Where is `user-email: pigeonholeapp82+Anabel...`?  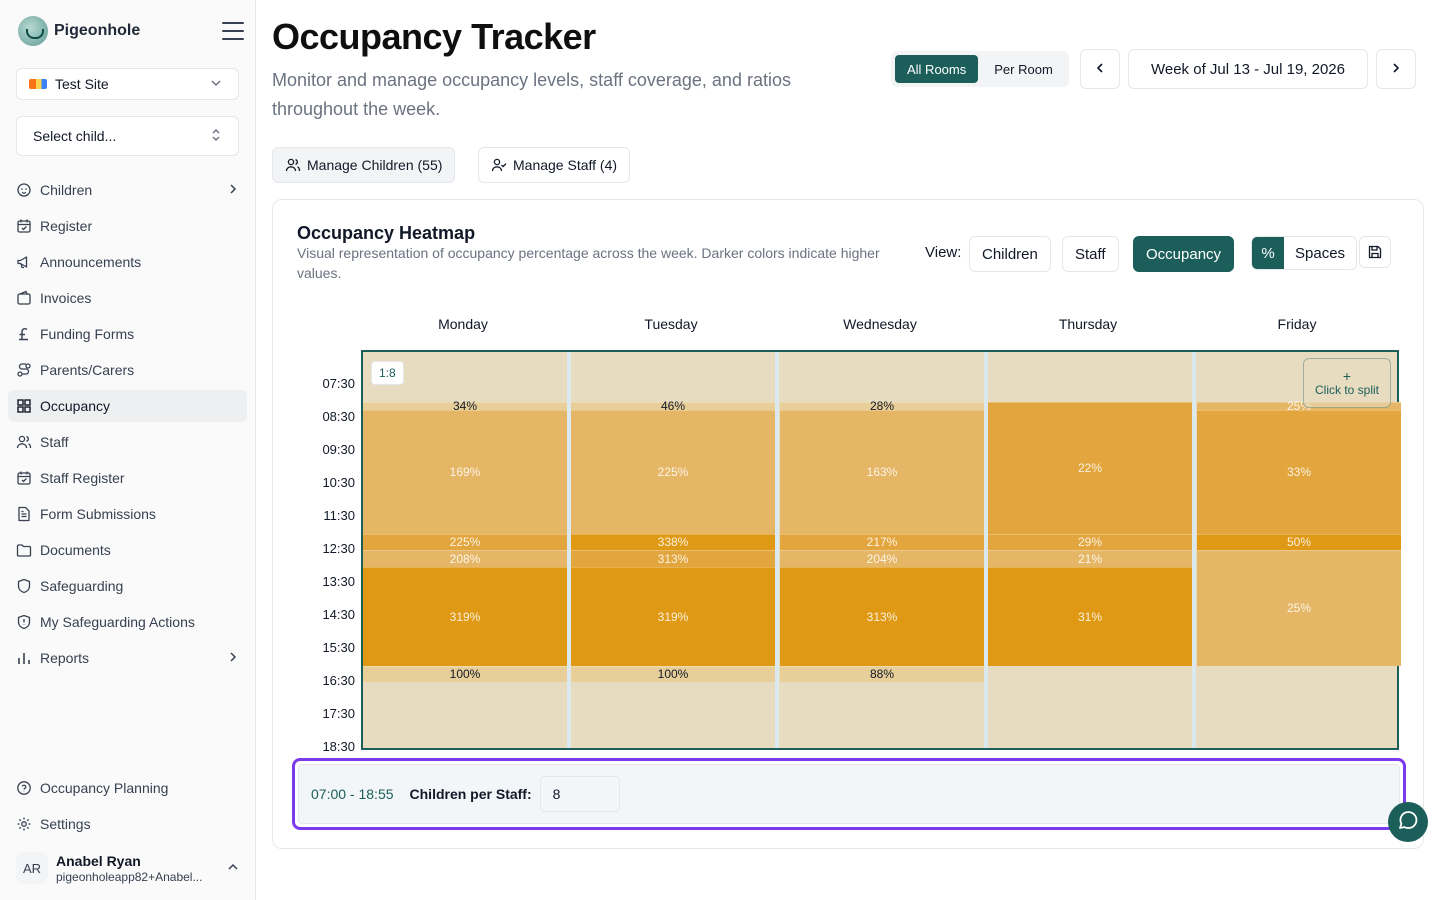 user-email: pigeonholeapp82+Anabel... is located at coordinates (129, 876).